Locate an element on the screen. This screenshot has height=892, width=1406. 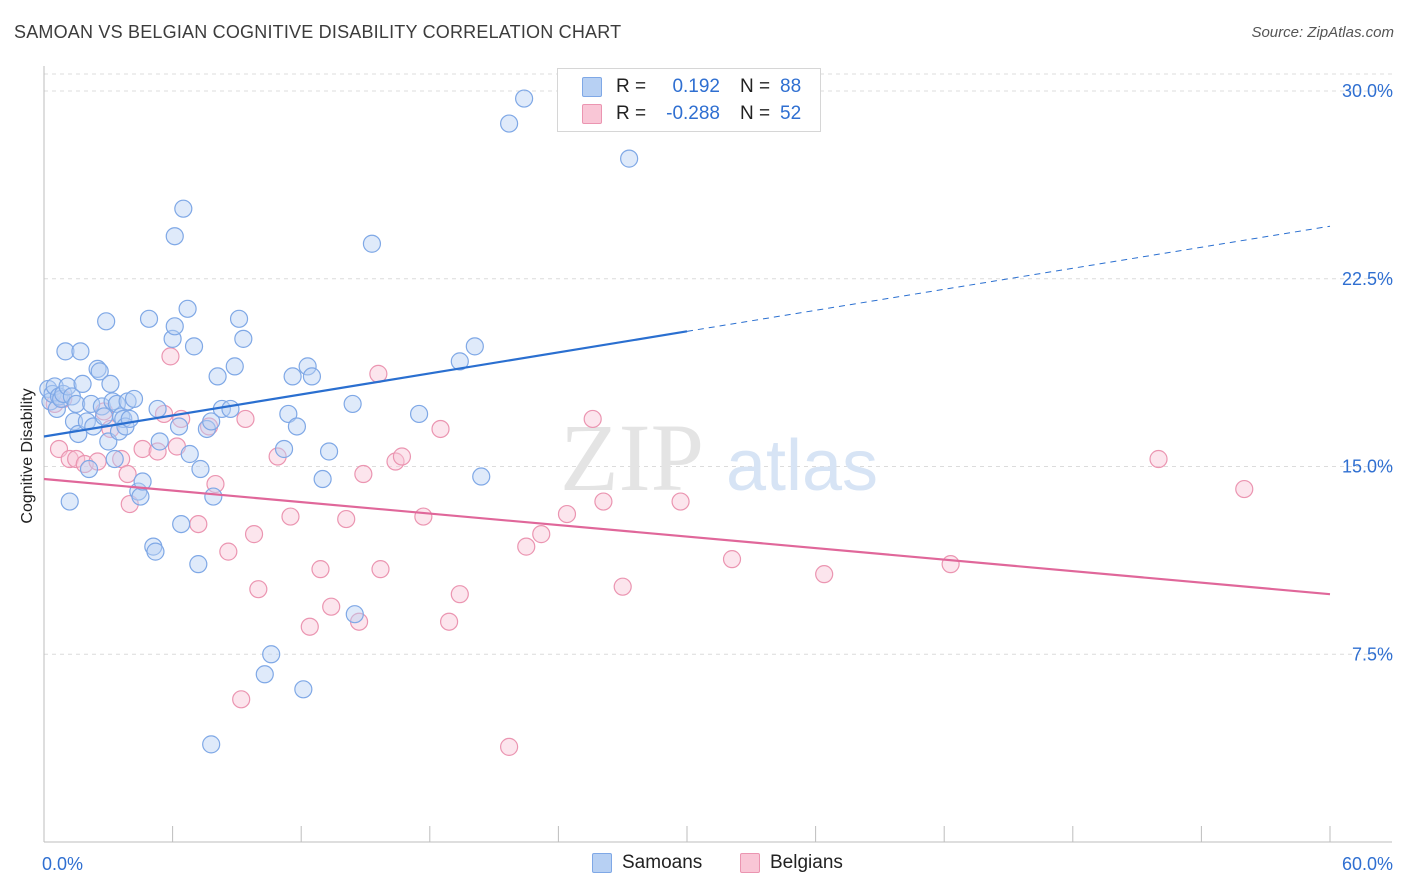
source-credit: Source: ZipAtlas.com is located at coordinates (1322, 32).